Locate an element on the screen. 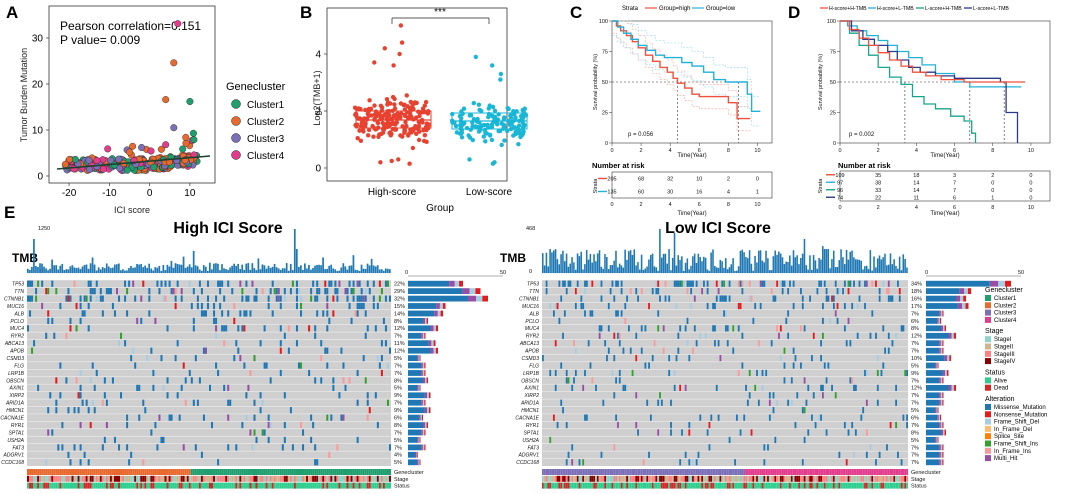 The width and height of the screenshot is (1072, 494). gene-pct: 7% is located at coordinates (915, 426).